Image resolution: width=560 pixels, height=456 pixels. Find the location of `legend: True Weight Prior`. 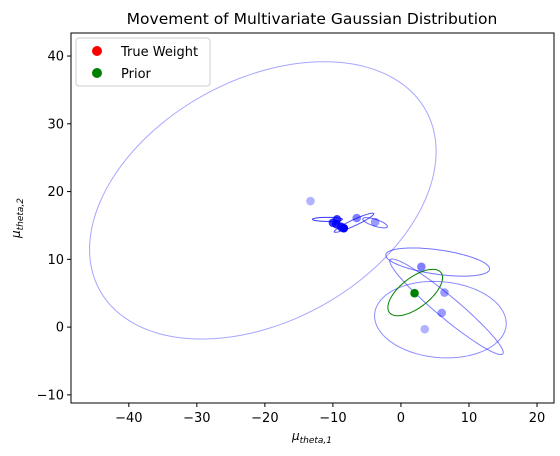

legend: True Weight Prior is located at coordinates (143, 62).